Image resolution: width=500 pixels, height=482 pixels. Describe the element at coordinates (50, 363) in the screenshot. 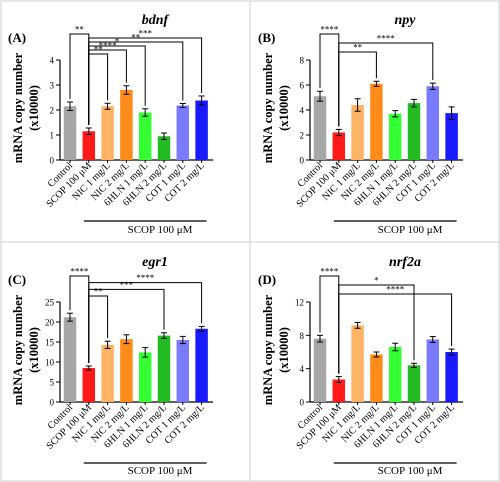

I see `y-tick-label: 10` at that location.